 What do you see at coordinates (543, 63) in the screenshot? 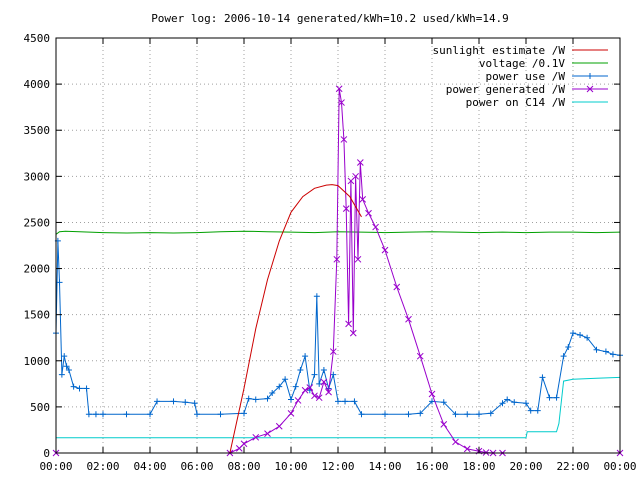
I see `legend-item-voltage-0-1v: voltage /0.1V` at bounding box center [543, 63].